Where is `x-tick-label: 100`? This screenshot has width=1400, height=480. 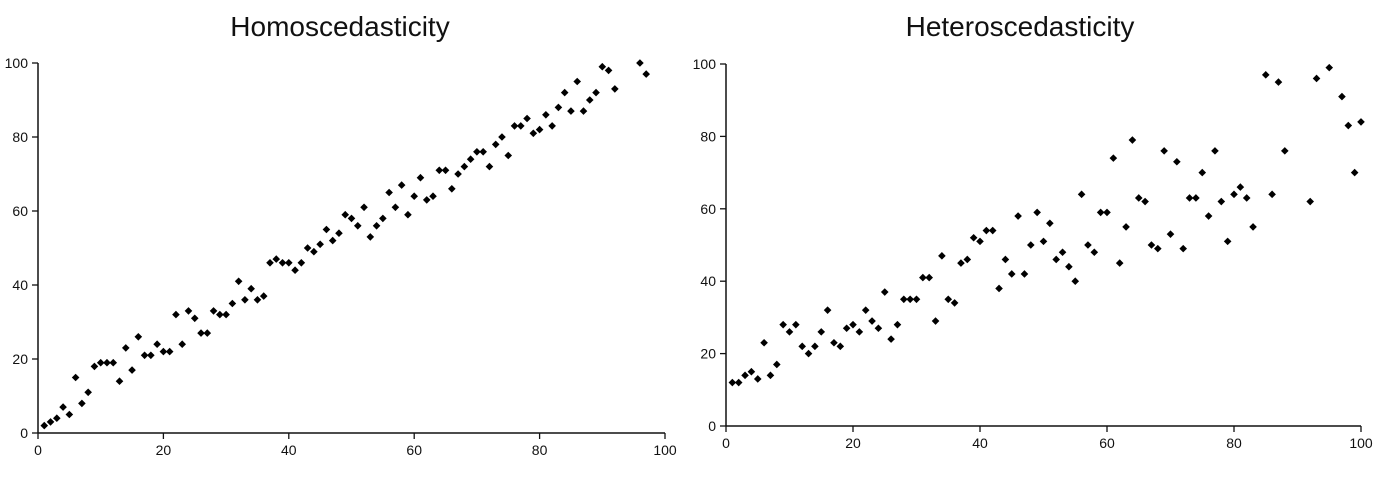
x-tick-label: 100 is located at coordinates (665, 450).